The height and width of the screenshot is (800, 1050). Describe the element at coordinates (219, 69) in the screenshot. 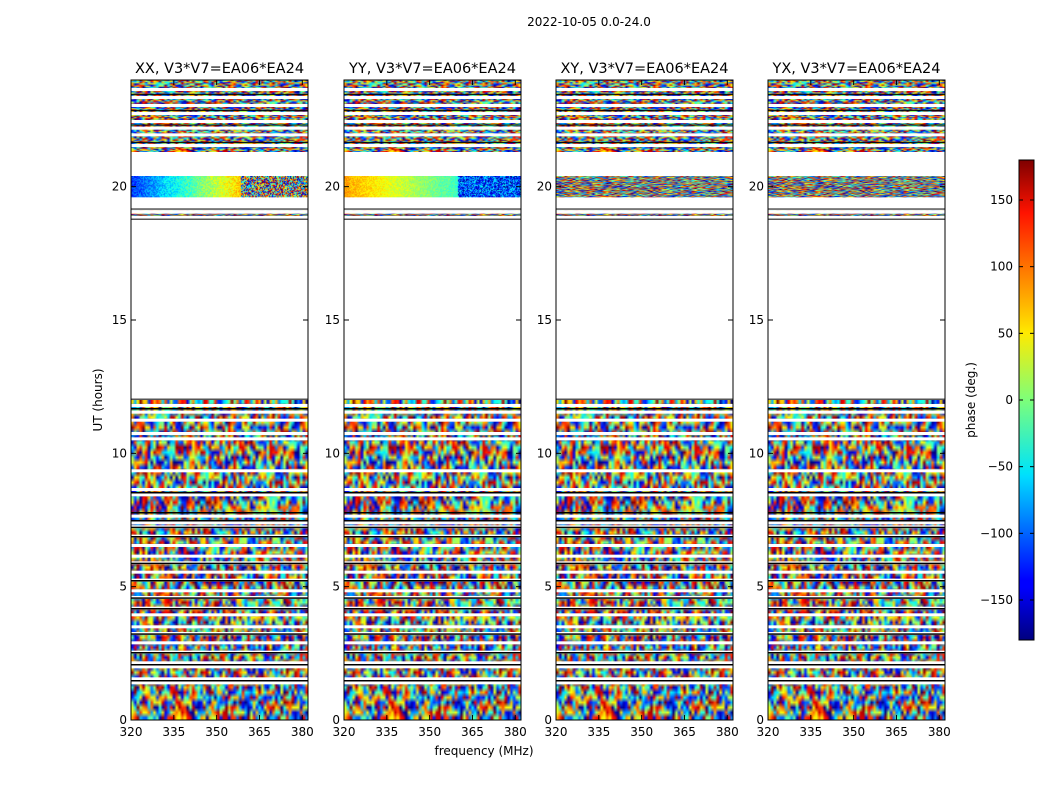

I see `panel-title: XX, V3*V7=EA06*EA24` at that location.